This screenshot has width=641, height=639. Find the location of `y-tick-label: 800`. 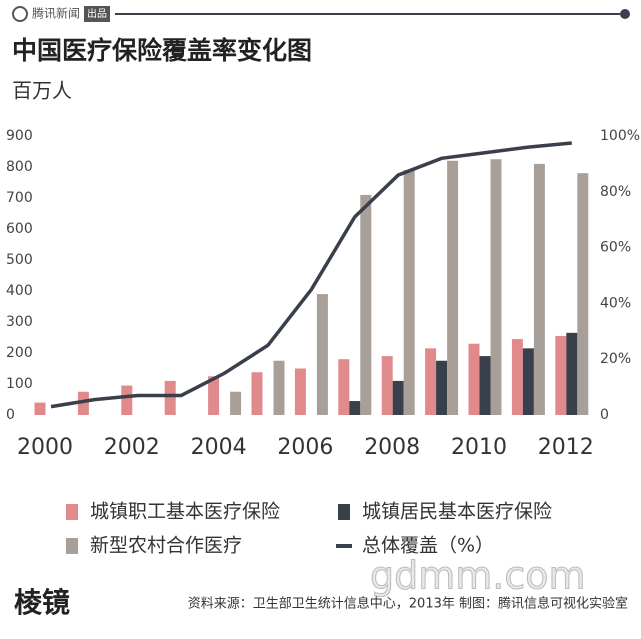

y-tick-label: 800 is located at coordinates (19, 167).